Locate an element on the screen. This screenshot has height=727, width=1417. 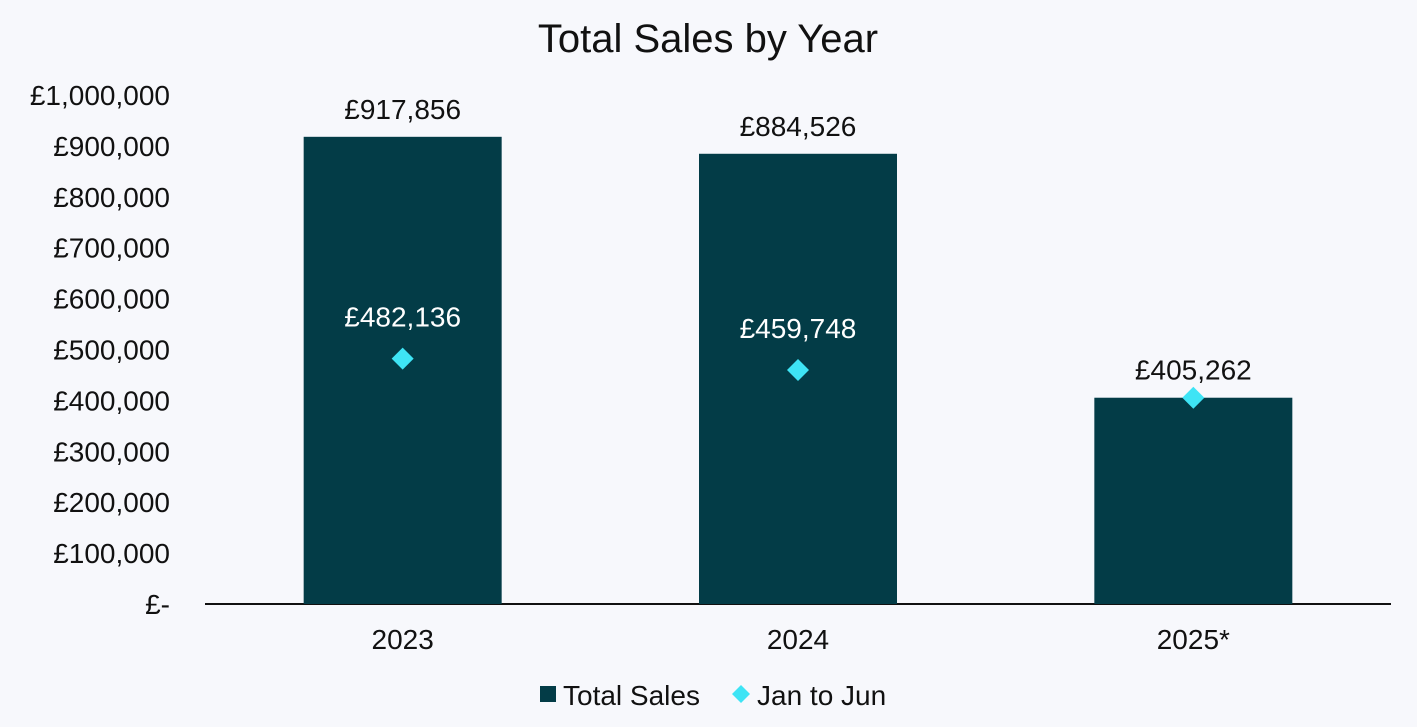
marker-data-label: £482,136 is located at coordinates (402, 317).